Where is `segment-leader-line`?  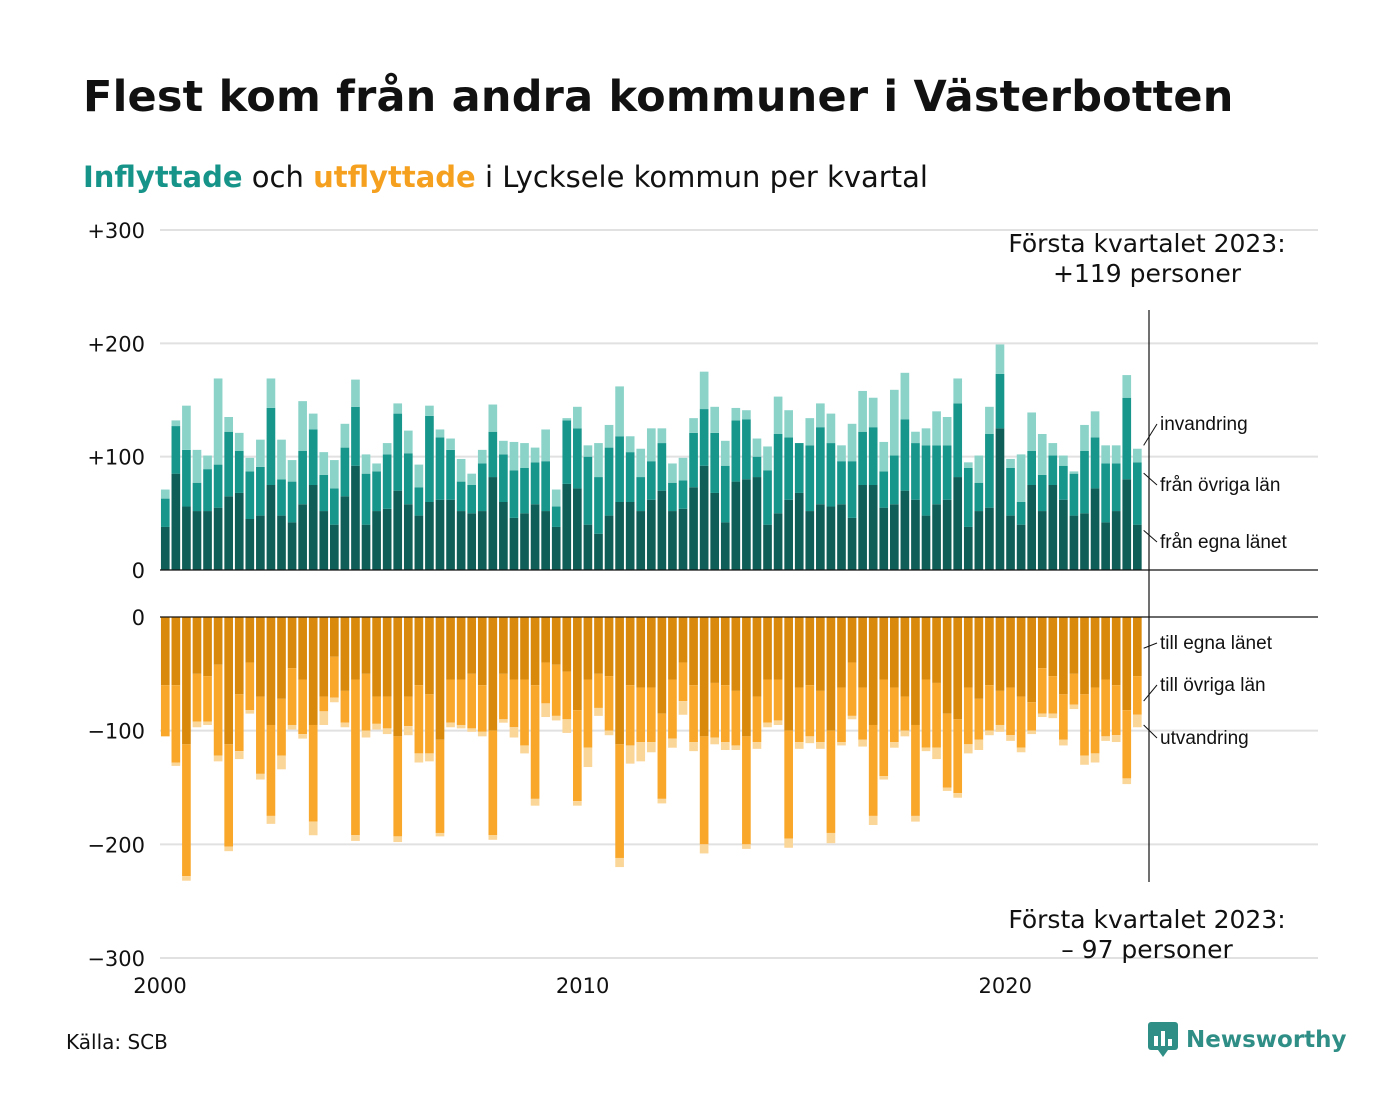
segment-leader-line is located at coordinates (1150, 479).